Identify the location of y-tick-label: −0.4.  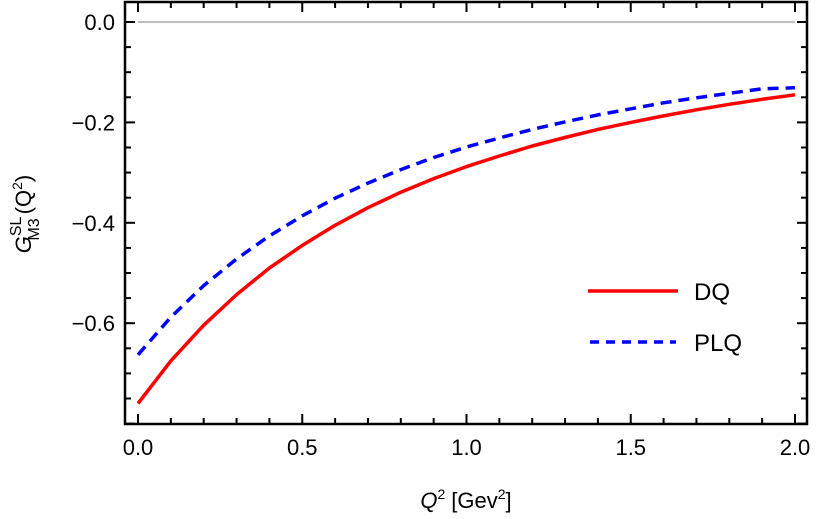
(93, 223).